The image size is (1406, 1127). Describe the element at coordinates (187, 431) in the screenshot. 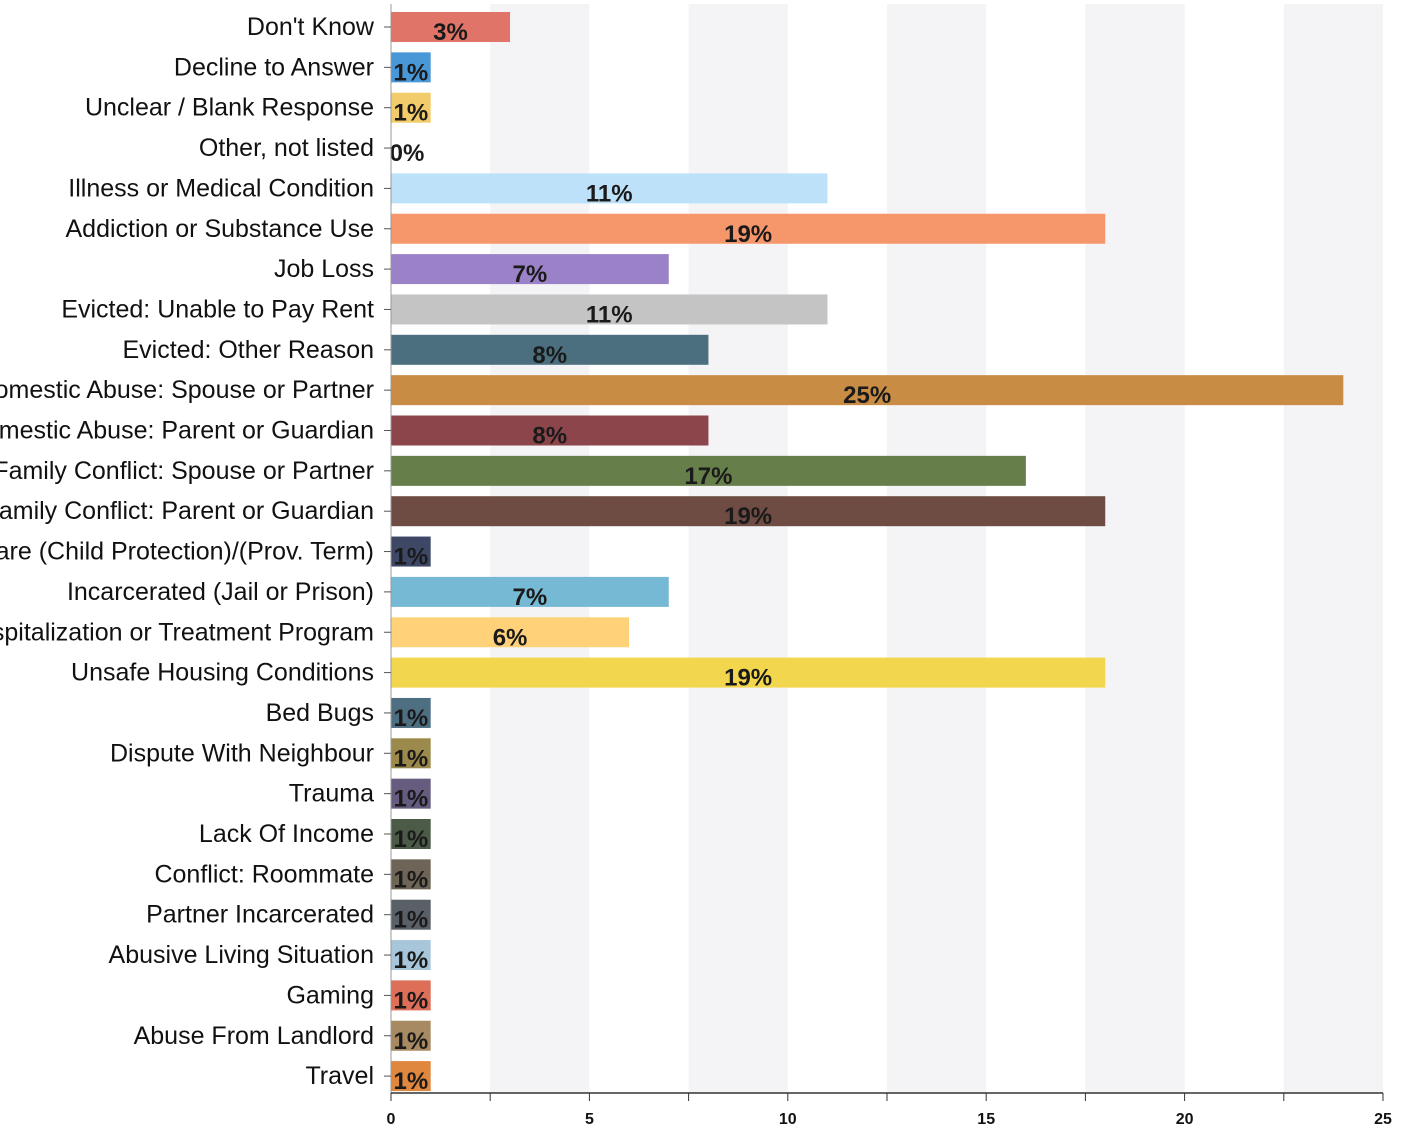

I see `category-label: Domestic Abuse: Parent or Guardian` at that location.